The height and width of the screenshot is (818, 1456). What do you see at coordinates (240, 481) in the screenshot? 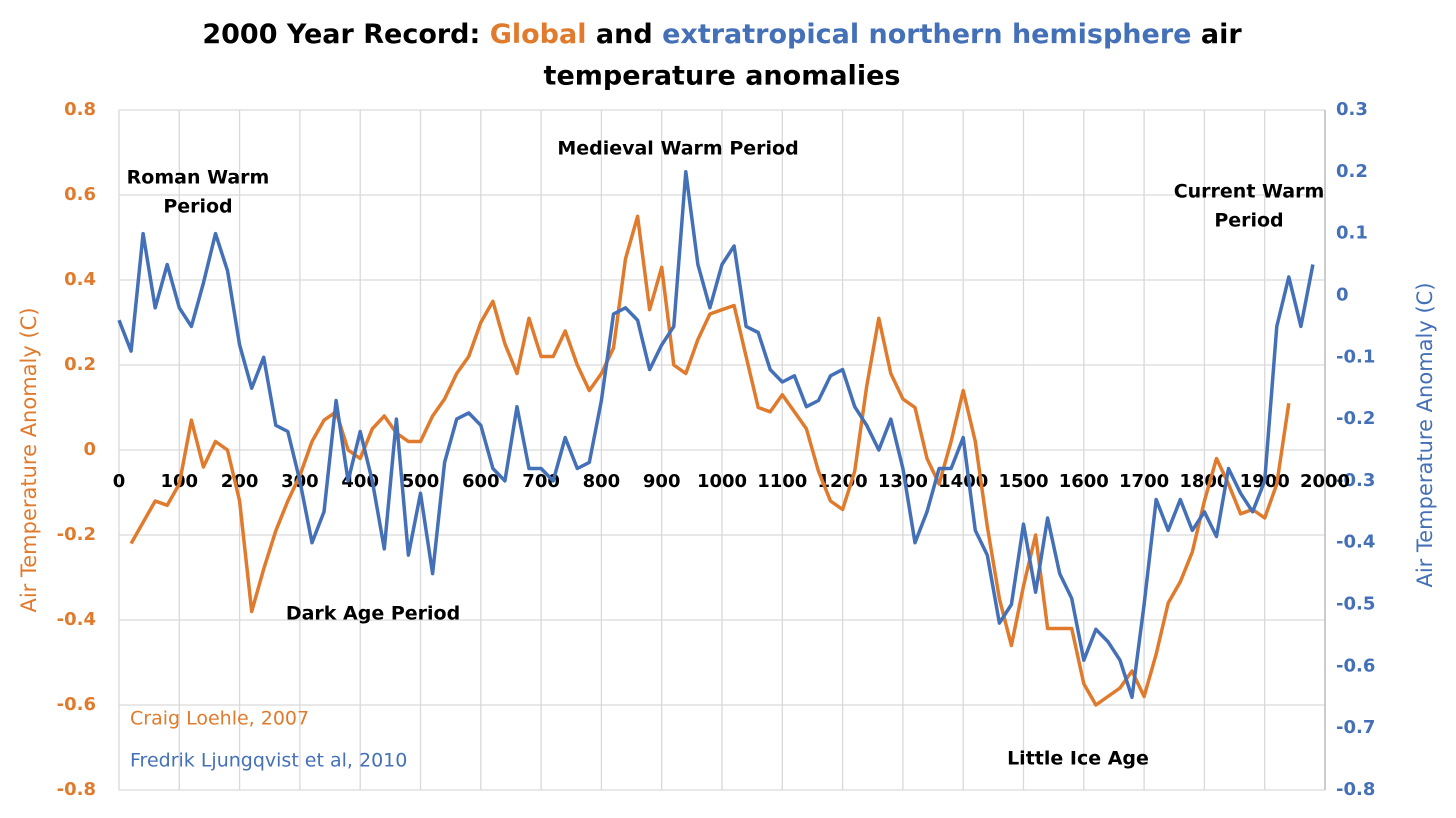
I see `x-tick-label: 200` at bounding box center [240, 481].